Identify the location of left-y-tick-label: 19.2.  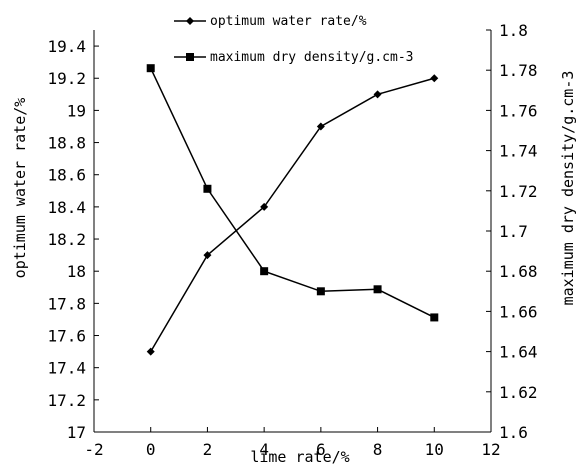
(66, 78).